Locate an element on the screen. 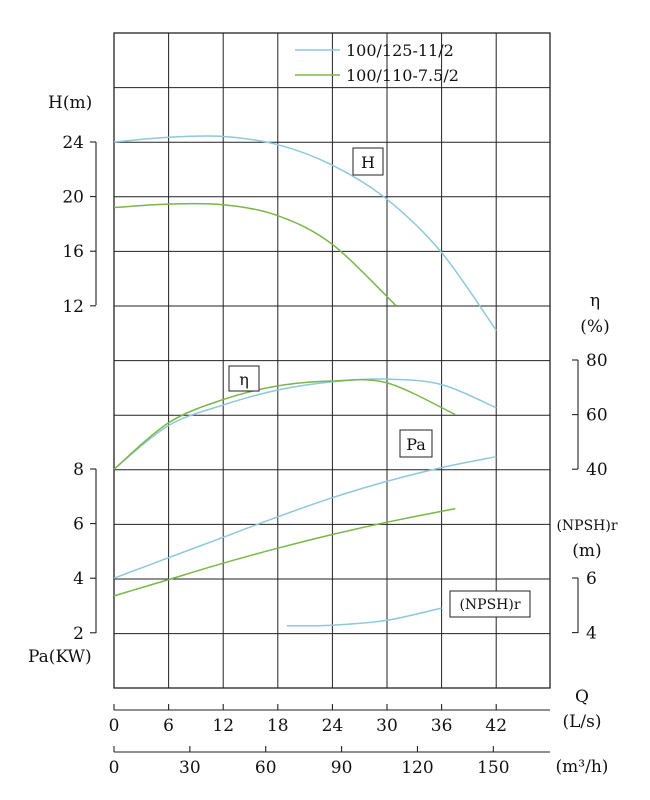 The width and height of the screenshot is (650, 800). power-tick-label: 6 is located at coordinates (78, 525).